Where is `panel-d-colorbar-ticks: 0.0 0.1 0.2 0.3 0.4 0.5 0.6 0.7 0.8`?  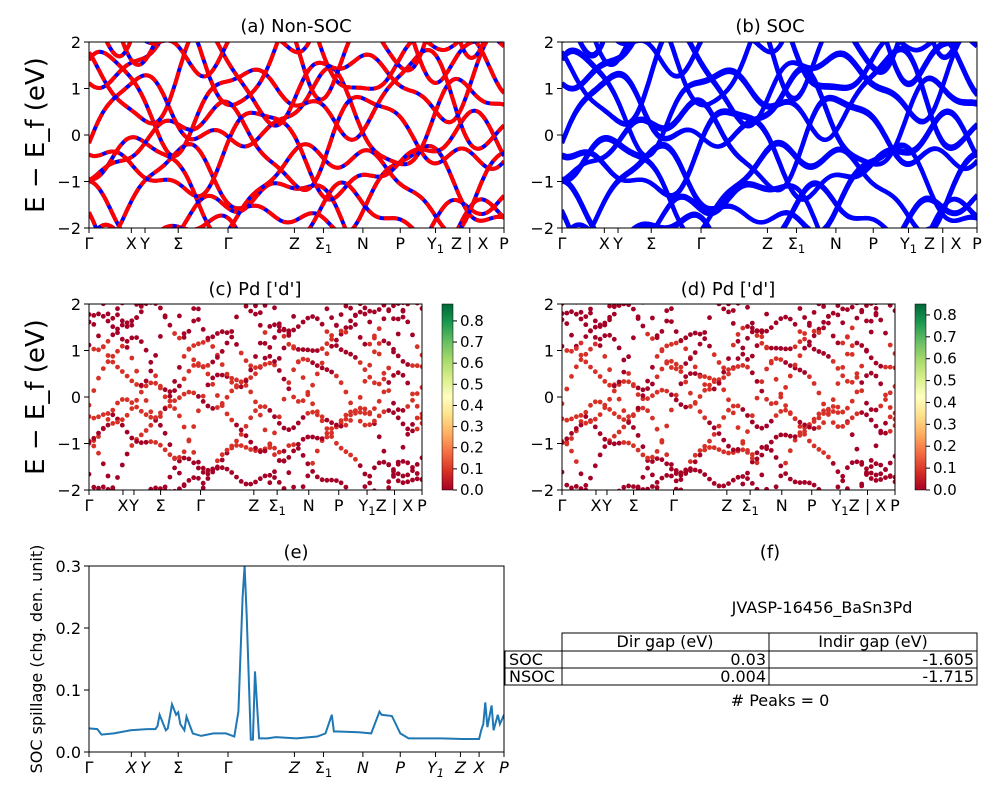
panel-d-colorbar-ticks: 0.0 0.1 0.2 0.3 0.4 0.5 0.6 0.7 0.8 is located at coordinates (941, 402).